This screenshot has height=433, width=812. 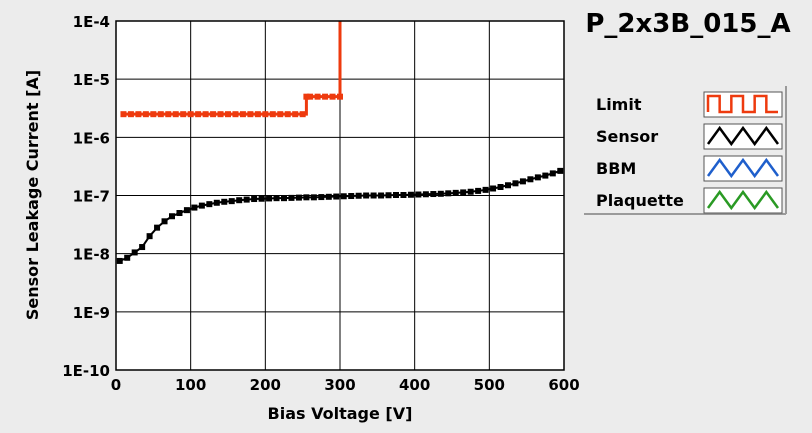 What do you see at coordinates (687, 24) in the screenshot?
I see `plot-title: P_2x3B_015_A` at bounding box center [687, 24].